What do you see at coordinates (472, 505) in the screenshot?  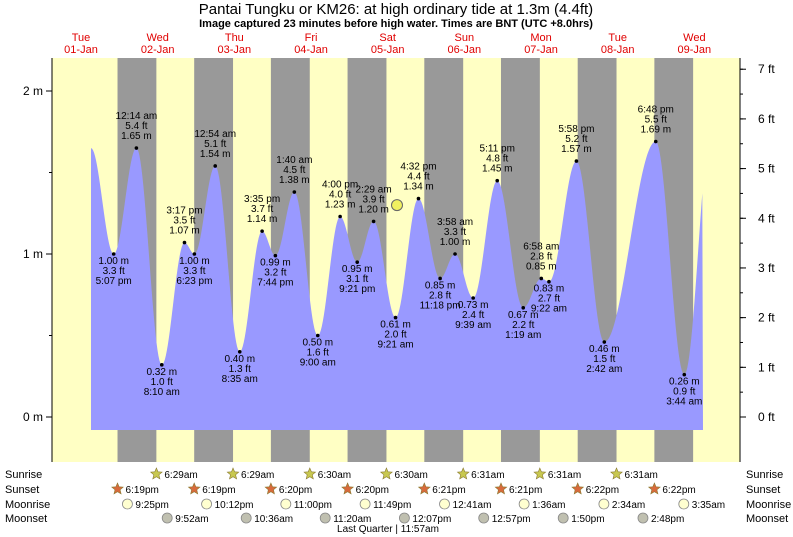 I see `moonrise-time: 12:41am` at bounding box center [472, 505].